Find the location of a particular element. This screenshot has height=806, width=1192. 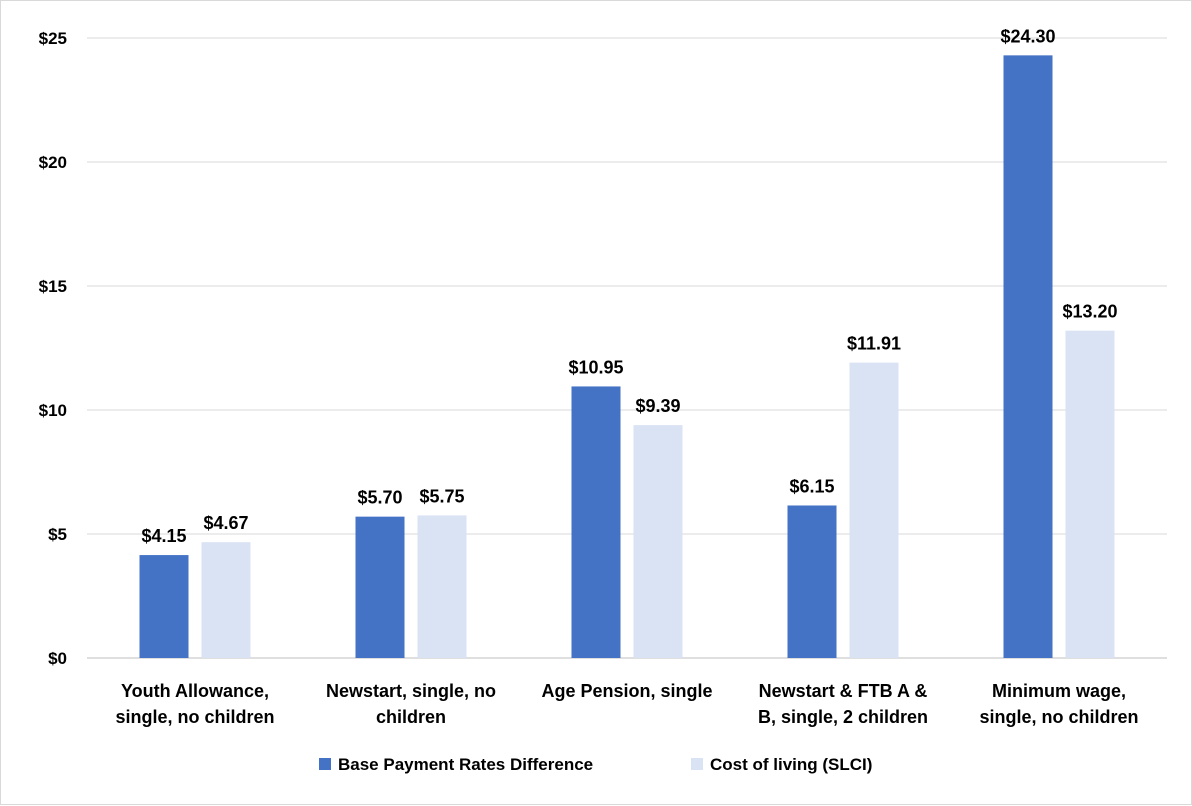

data-label: $24.30 is located at coordinates (1027, 36).